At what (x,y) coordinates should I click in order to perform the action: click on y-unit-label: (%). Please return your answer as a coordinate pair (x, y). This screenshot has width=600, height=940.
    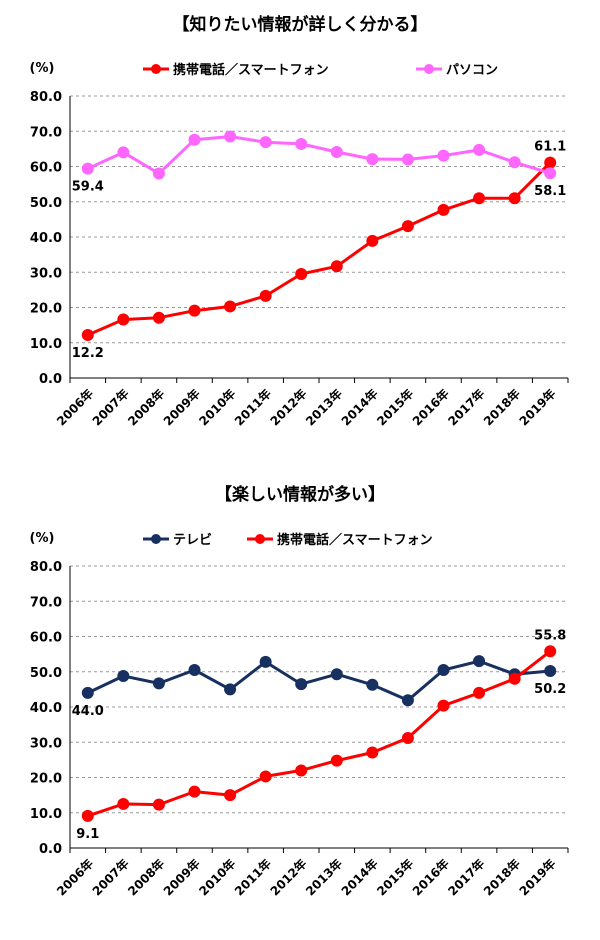
    Looking at the image, I should click on (42, 68).